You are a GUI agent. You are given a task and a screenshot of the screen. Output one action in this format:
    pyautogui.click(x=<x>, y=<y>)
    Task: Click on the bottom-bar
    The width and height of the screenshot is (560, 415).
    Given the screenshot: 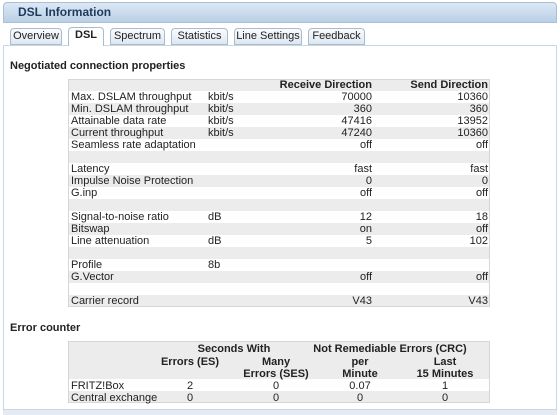 What is the action you would take?
    pyautogui.click(x=280, y=412)
    